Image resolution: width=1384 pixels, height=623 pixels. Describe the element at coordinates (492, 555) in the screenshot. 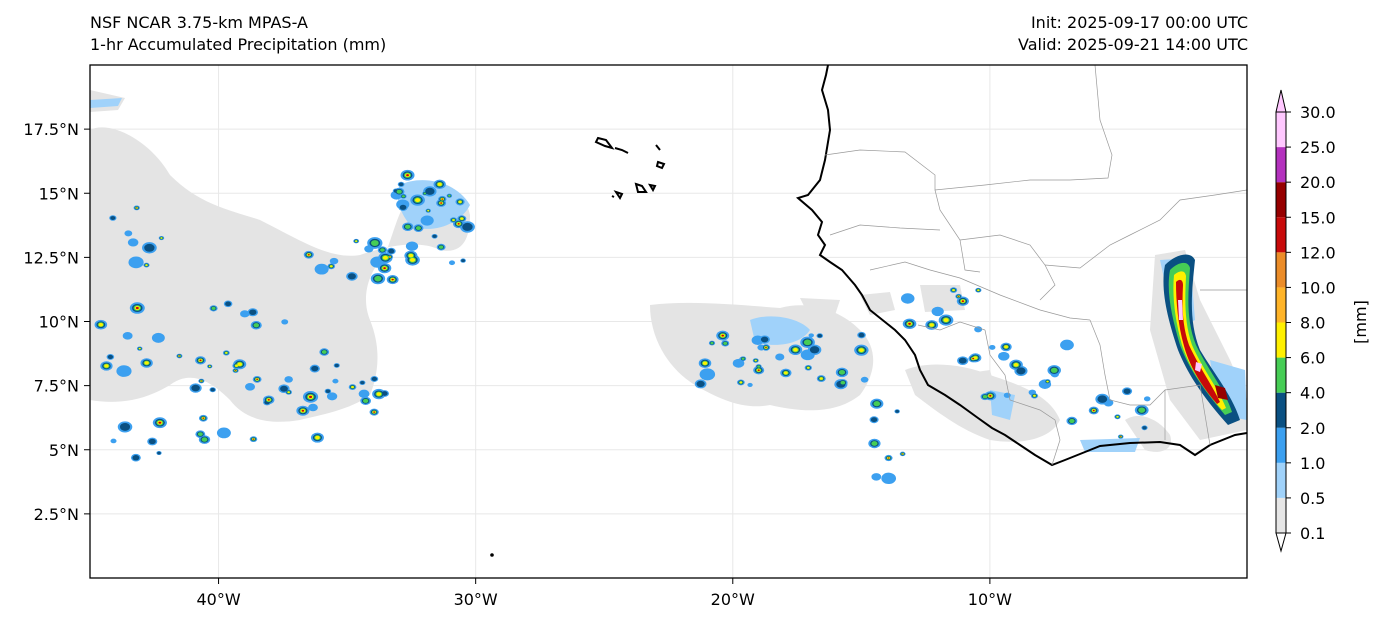

I see `island-marker` at that location.